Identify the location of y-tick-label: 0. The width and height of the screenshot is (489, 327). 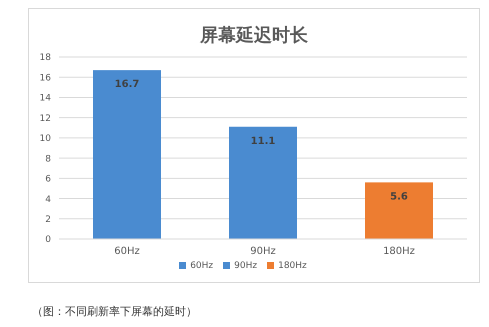
(48, 240).